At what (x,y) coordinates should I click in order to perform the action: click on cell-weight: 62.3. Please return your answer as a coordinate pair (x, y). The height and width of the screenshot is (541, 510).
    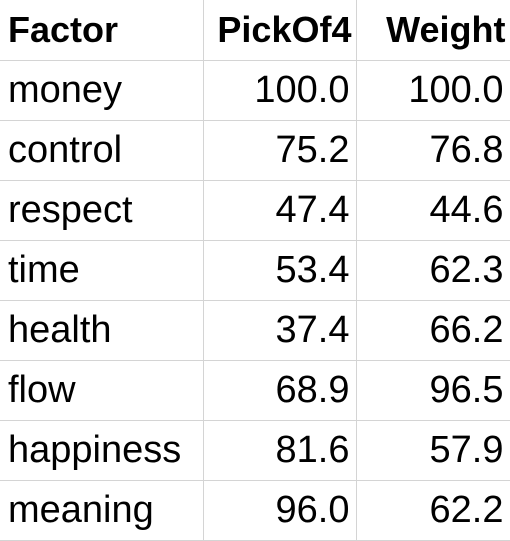
    Looking at the image, I should click on (433, 270).